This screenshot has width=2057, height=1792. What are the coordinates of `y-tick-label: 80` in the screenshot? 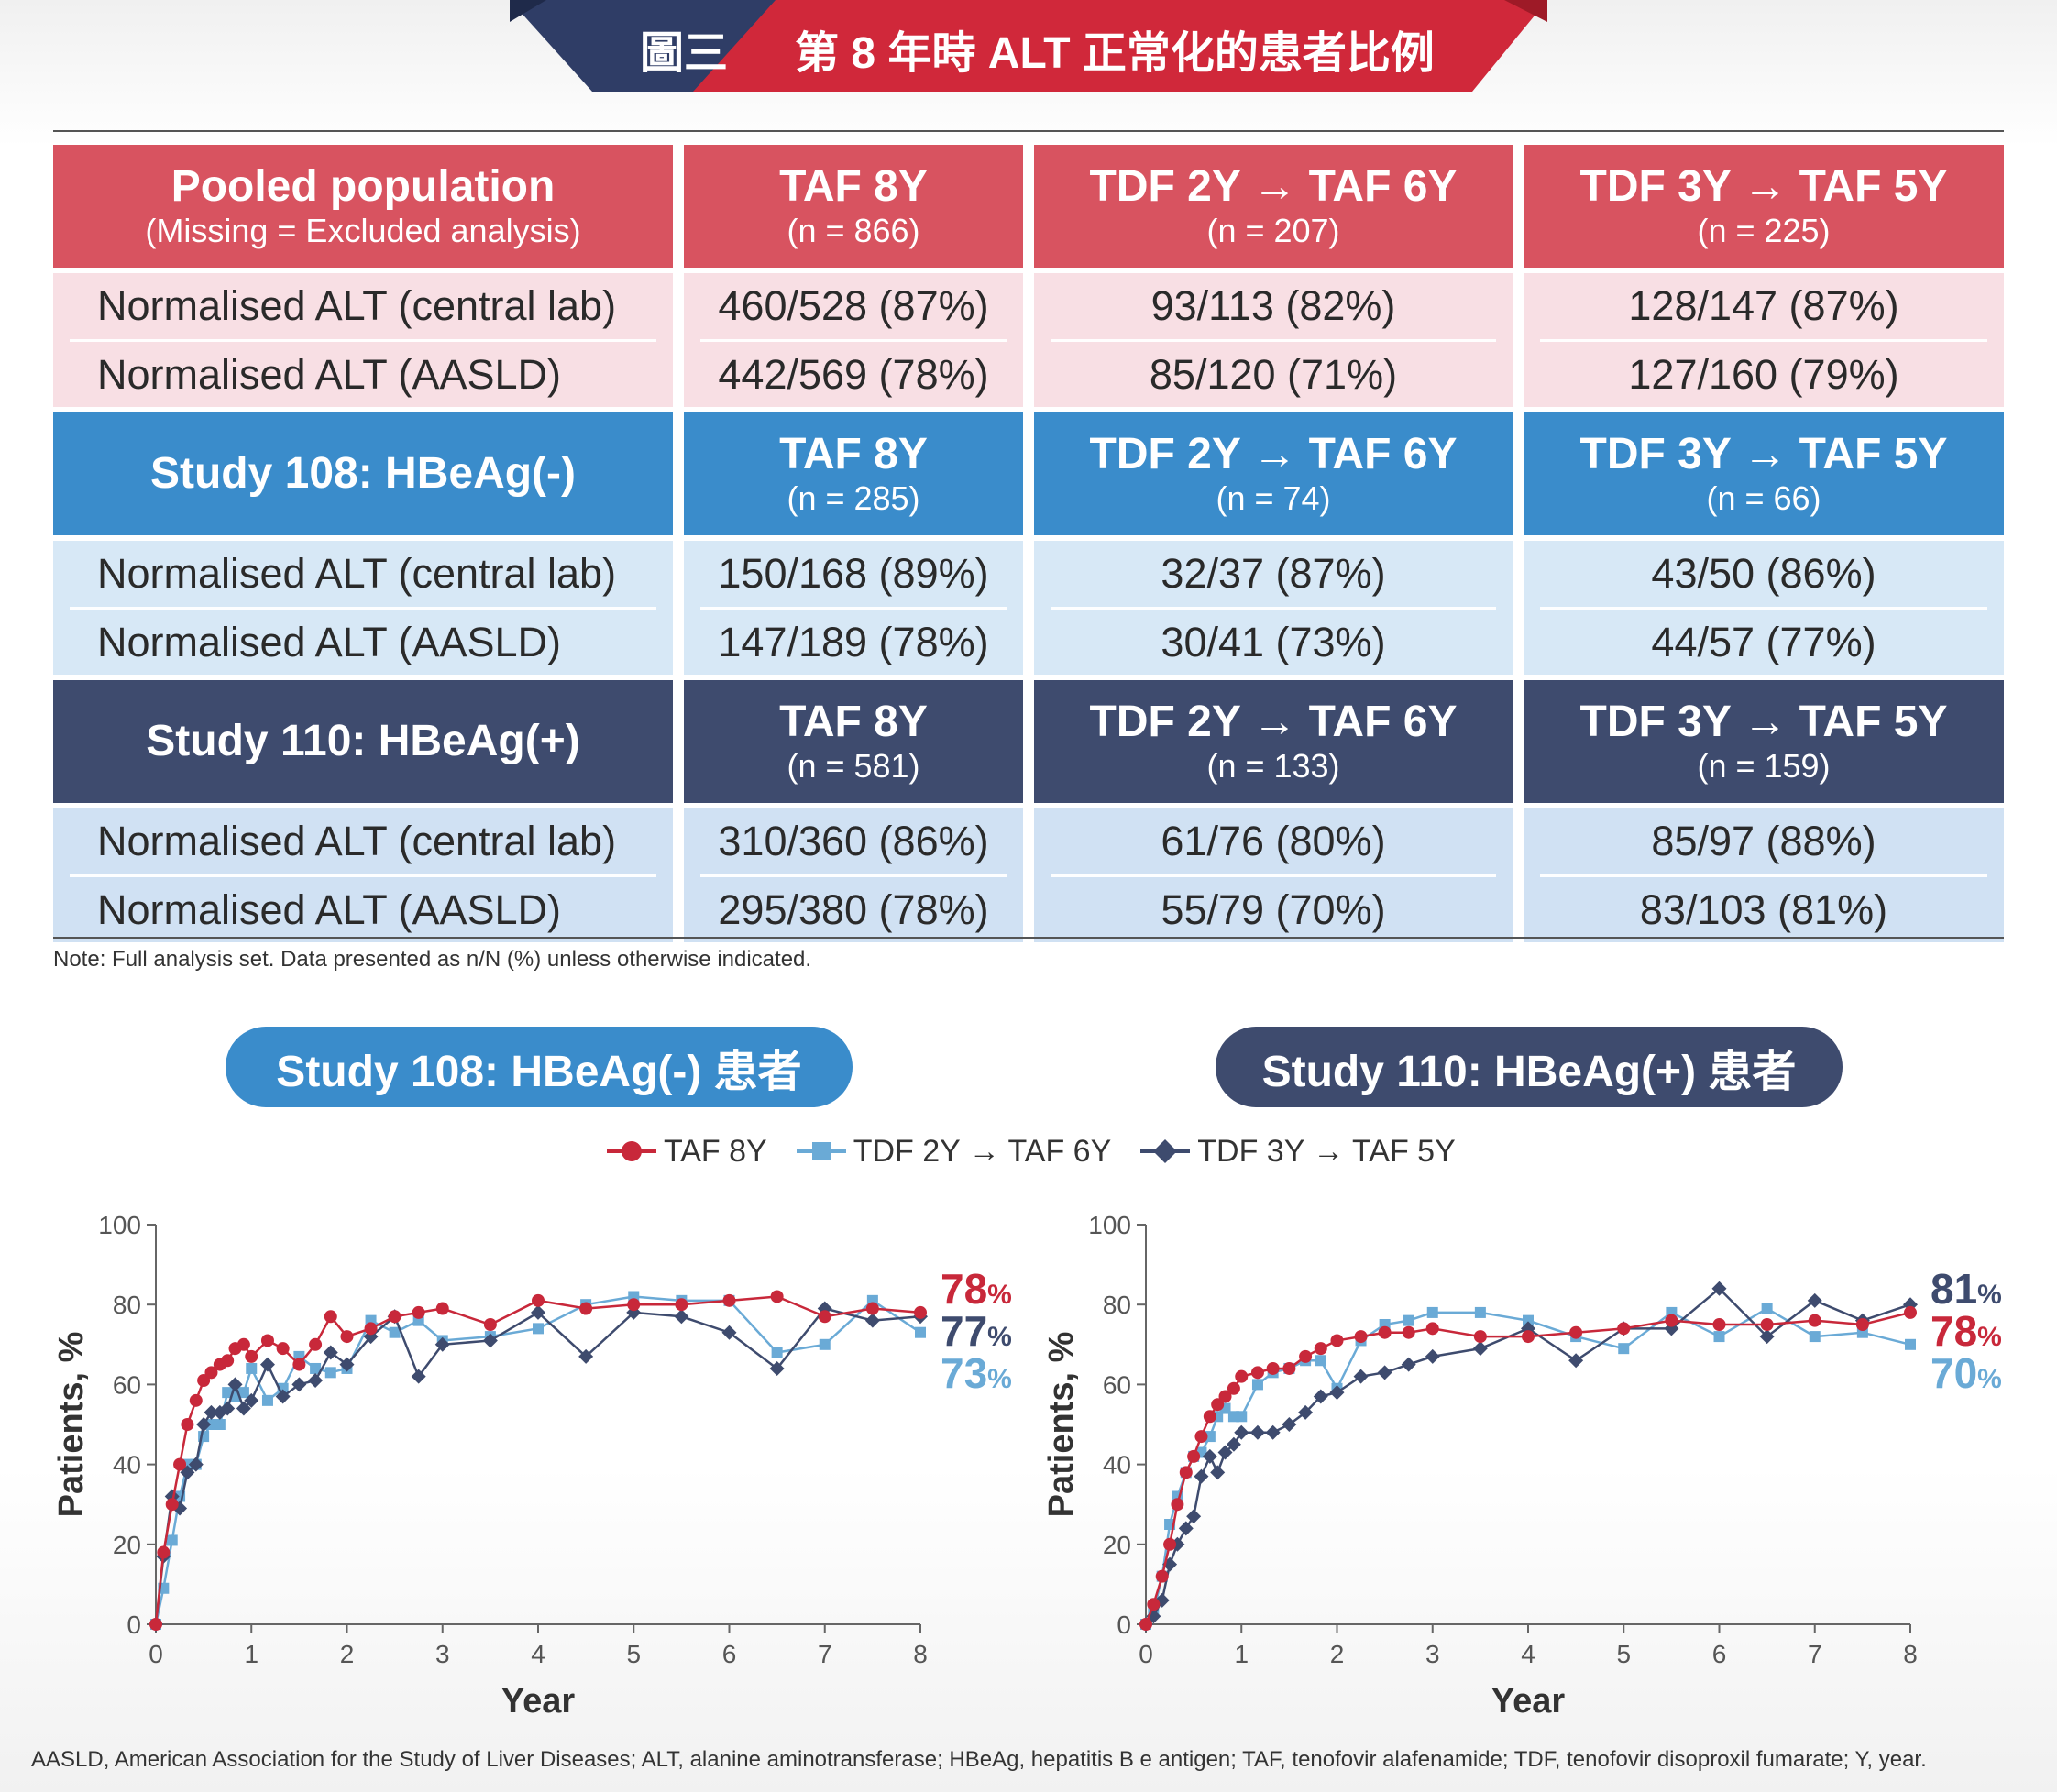 It's located at (127, 1305).